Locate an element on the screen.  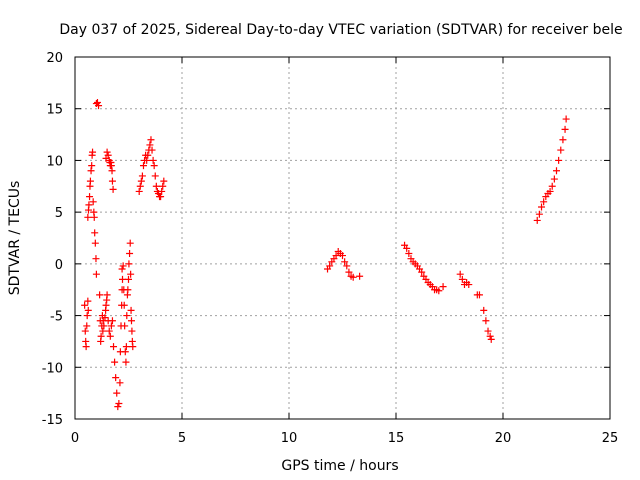
x-tick-label: 20 is located at coordinates (503, 438).